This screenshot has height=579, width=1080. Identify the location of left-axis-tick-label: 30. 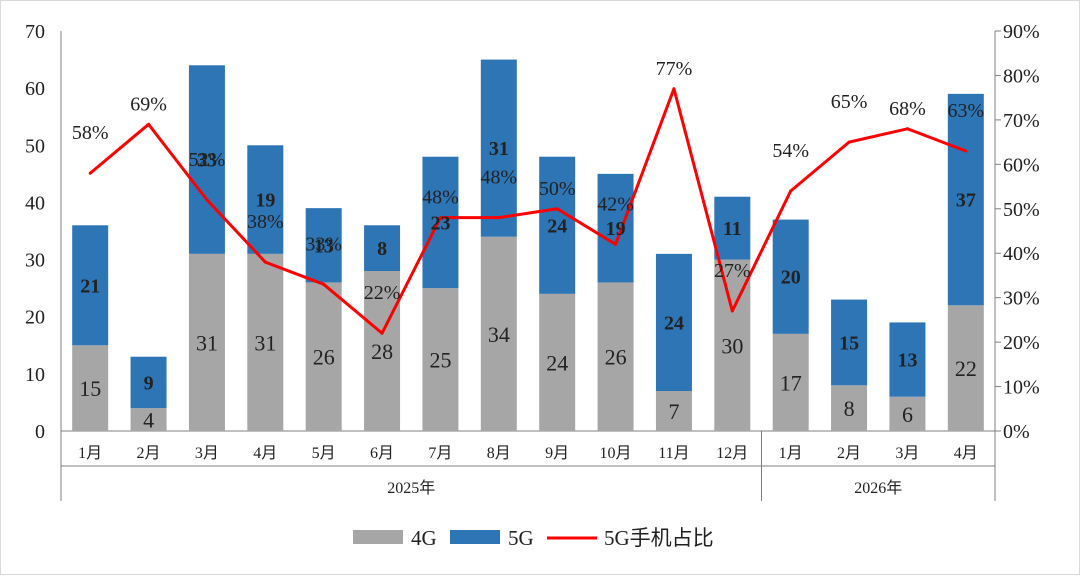
(35, 261).